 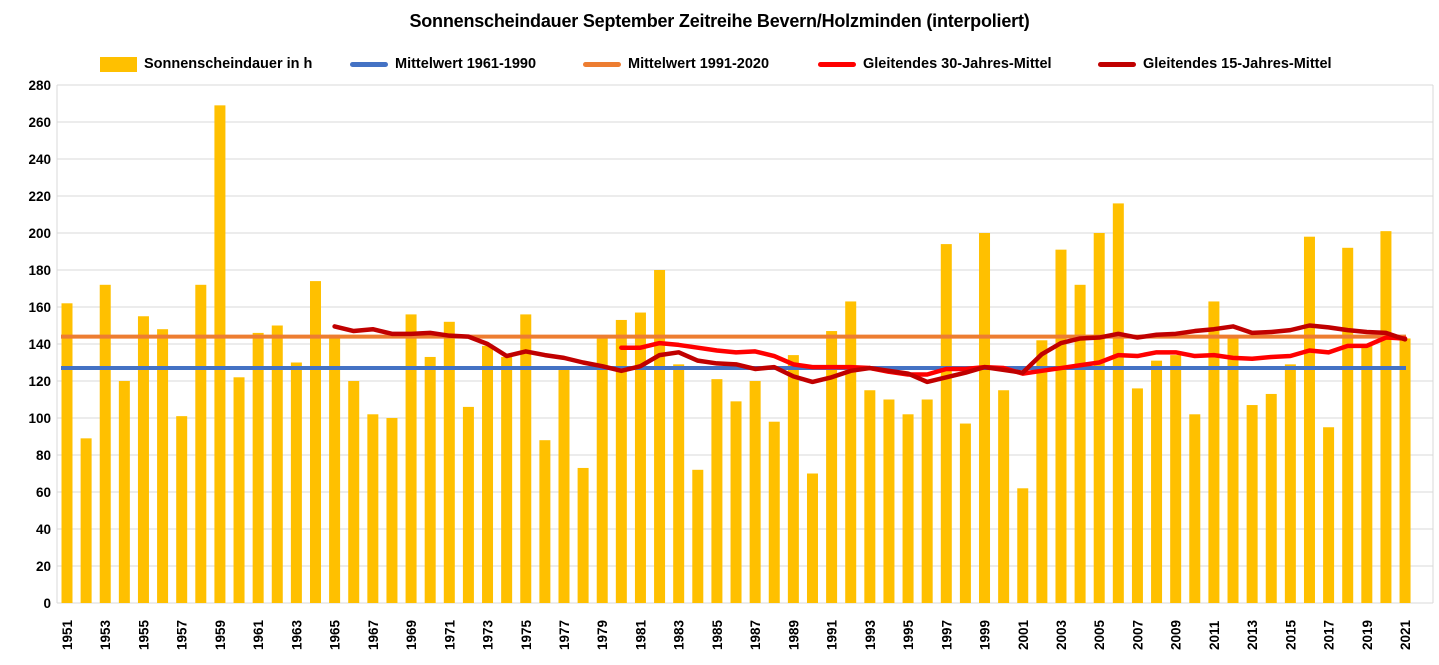 I want to click on bar-2002, so click(x=1042, y=471).